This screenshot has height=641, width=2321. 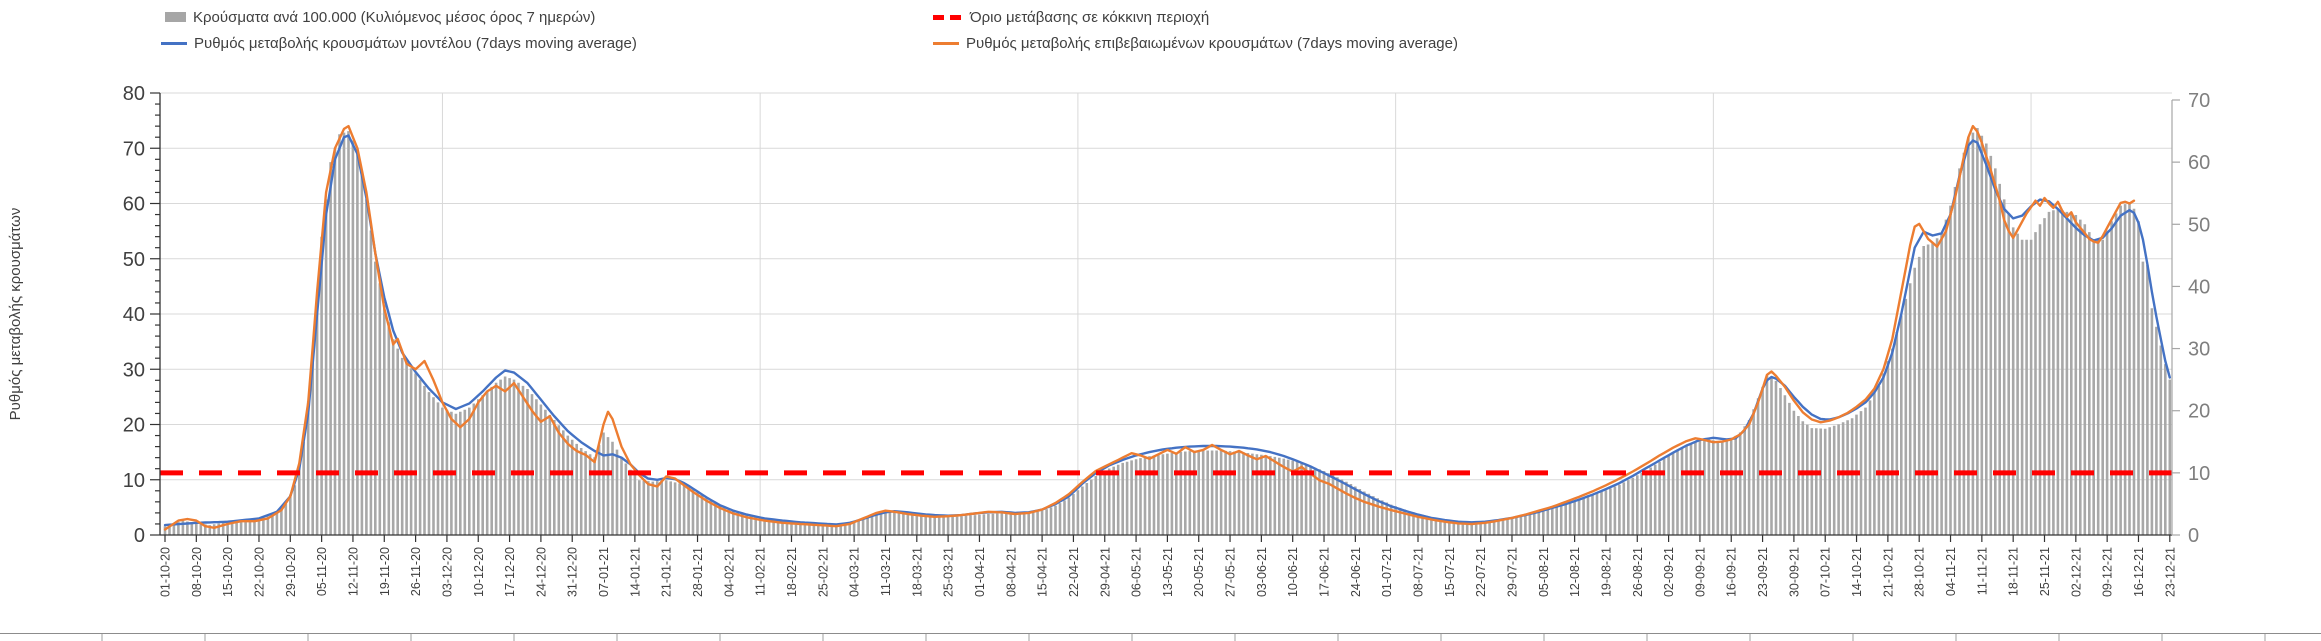 I want to click on right-axis-tick-label: 10, so click(x=2199, y=474).